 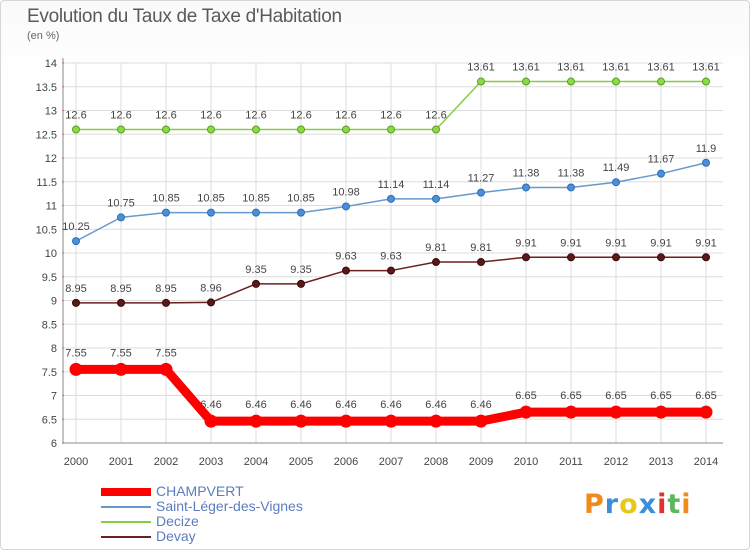 What do you see at coordinates (346, 462) in the screenshot?
I see `x-tick-label: 2006` at bounding box center [346, 462].